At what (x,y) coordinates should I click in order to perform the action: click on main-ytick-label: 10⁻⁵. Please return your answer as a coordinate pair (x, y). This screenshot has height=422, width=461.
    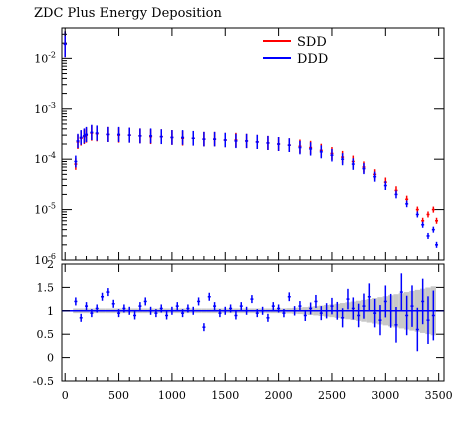
    Looking at the image, I should click on (45, 209).